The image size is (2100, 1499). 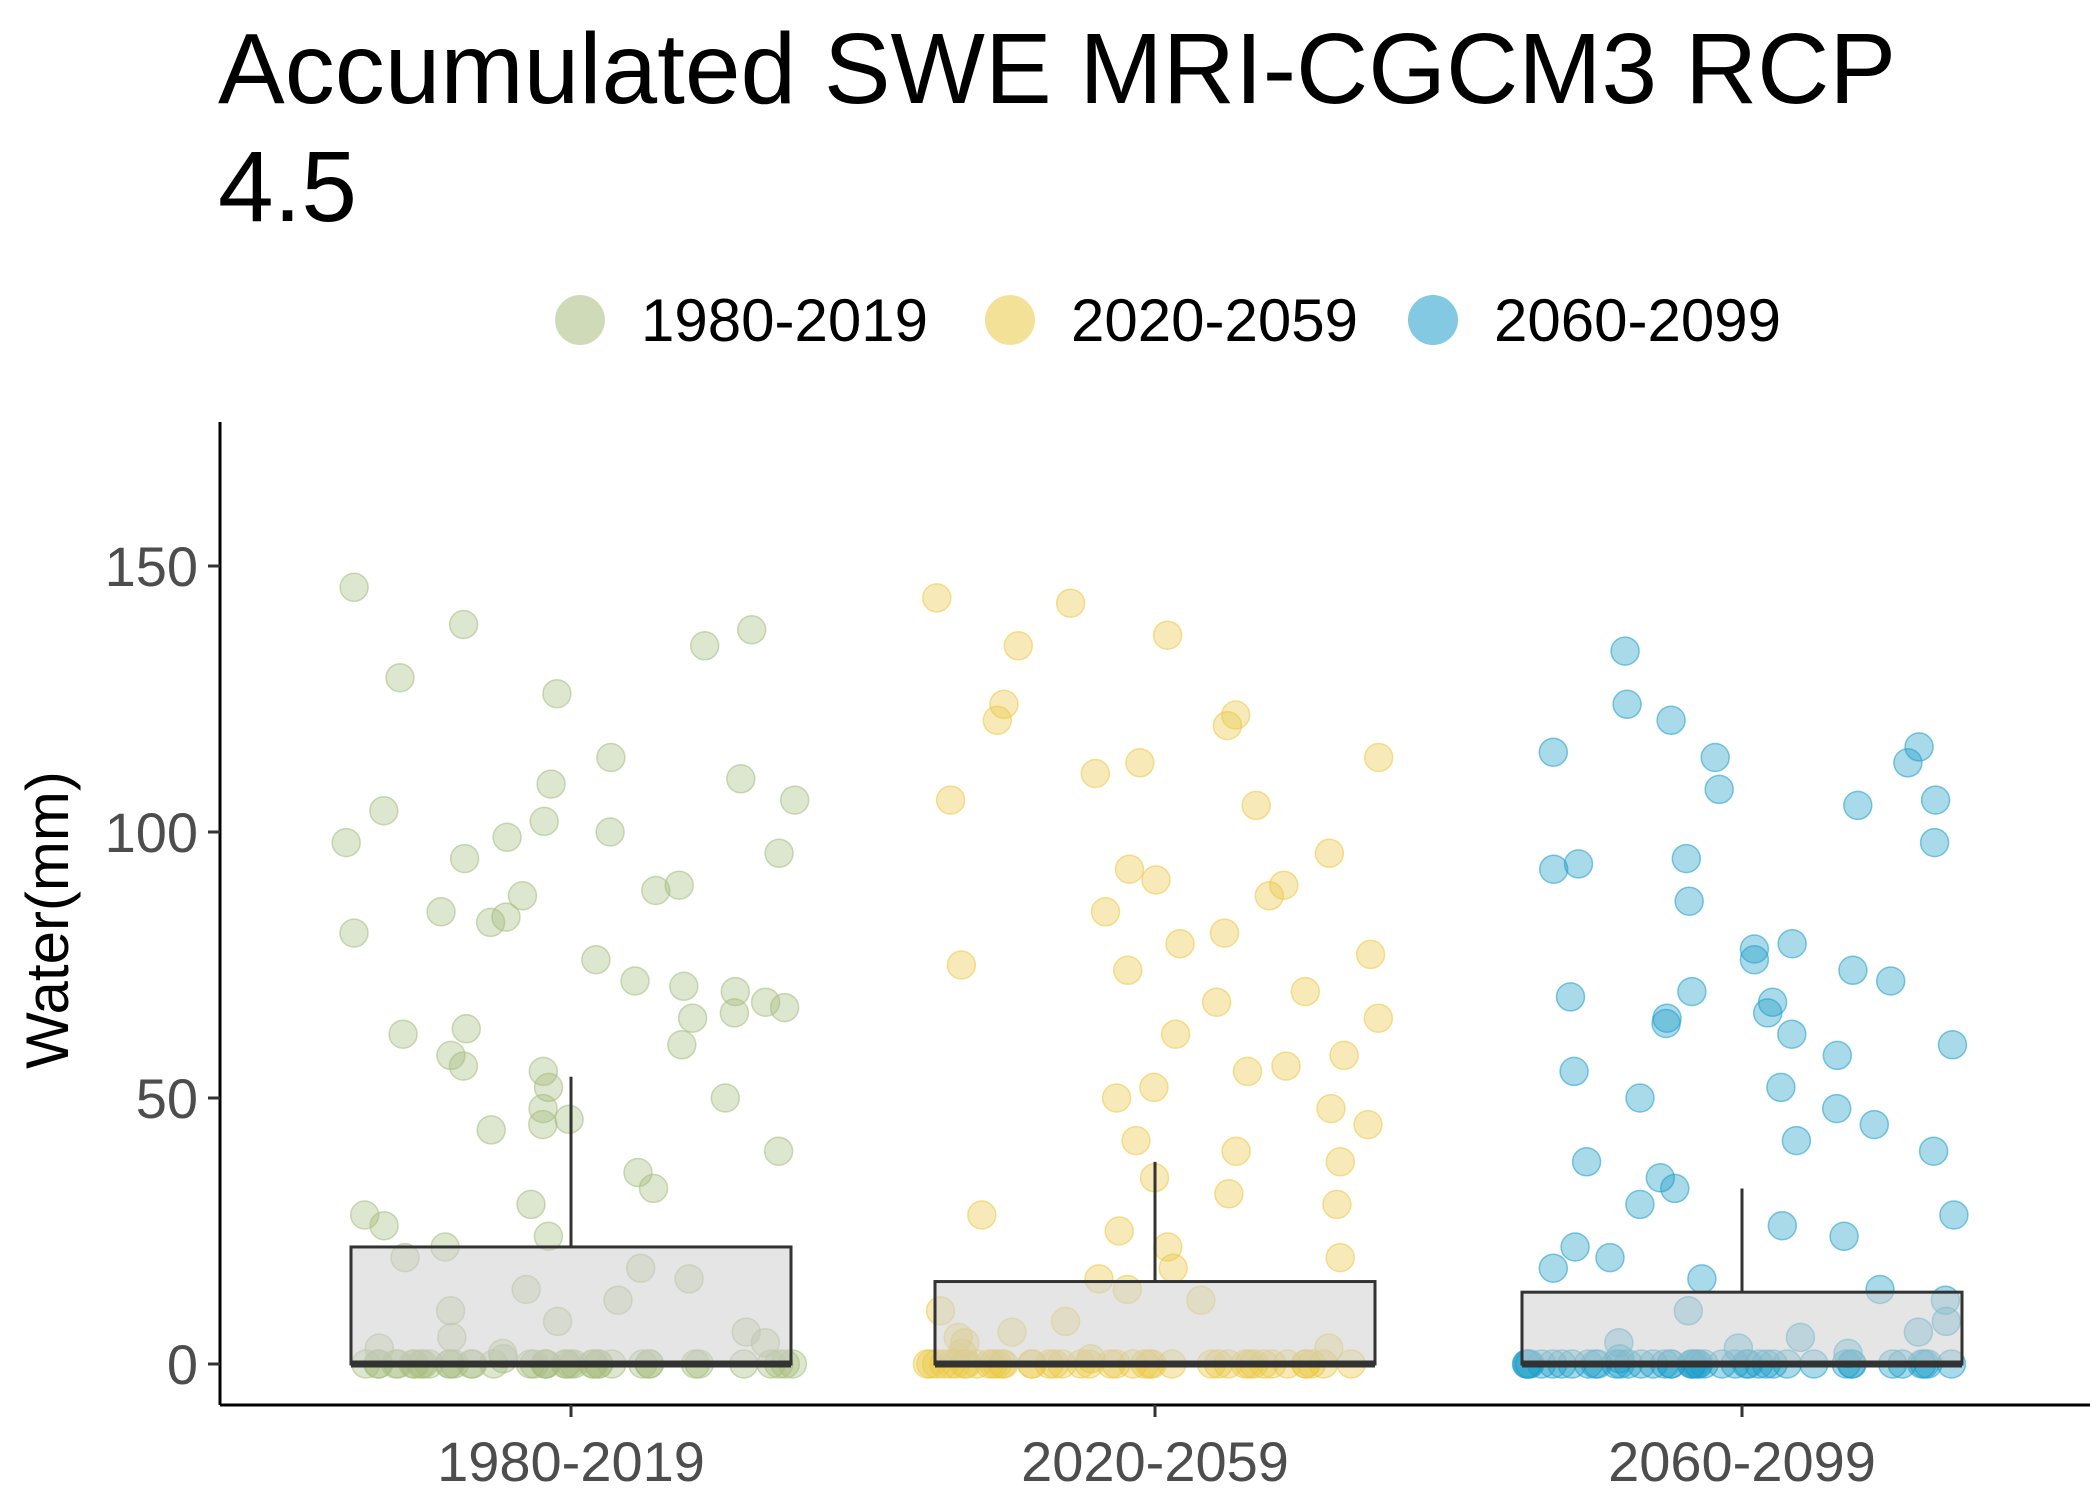 I want to click on y-tick-label-0: 0, so click(x=182, y=1364).